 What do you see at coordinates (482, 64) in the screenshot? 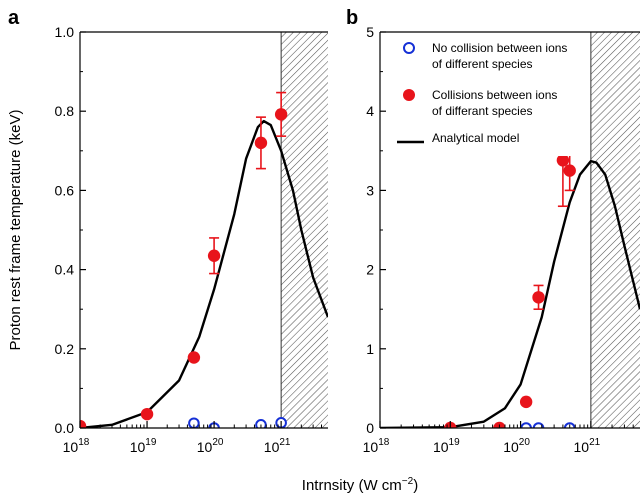
I see `legend-label: of different species` at bounding box center [482, 64].